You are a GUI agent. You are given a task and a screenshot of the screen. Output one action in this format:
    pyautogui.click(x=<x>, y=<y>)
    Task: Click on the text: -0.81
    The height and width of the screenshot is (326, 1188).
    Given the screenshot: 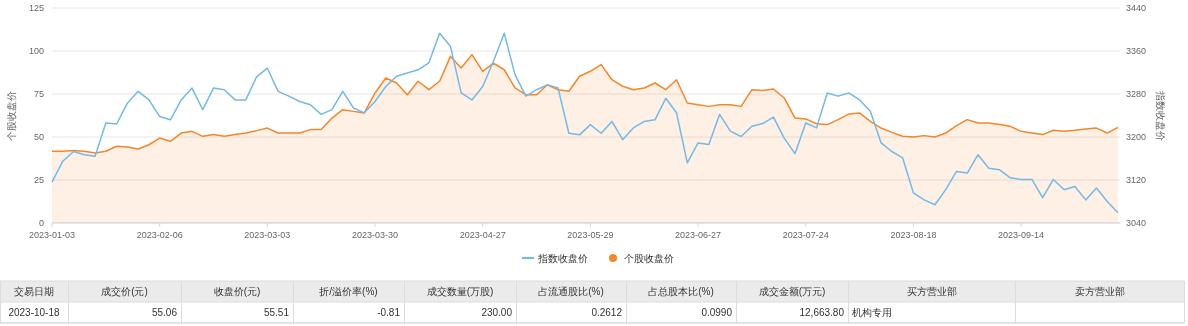 What is the action you would take?
    pyautogui.click(x=389, y=312)
    